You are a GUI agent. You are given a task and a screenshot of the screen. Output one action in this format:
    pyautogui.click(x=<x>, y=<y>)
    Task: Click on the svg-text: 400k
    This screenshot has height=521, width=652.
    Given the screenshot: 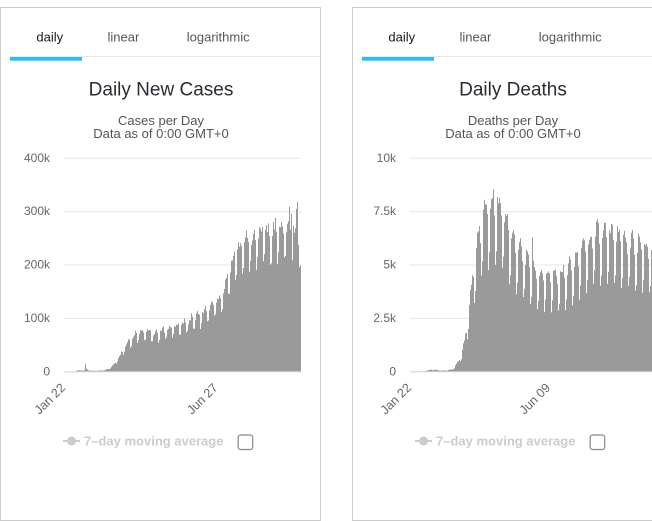 What is the action you would take?
    pyautogui.click(x=37, y=158)
    